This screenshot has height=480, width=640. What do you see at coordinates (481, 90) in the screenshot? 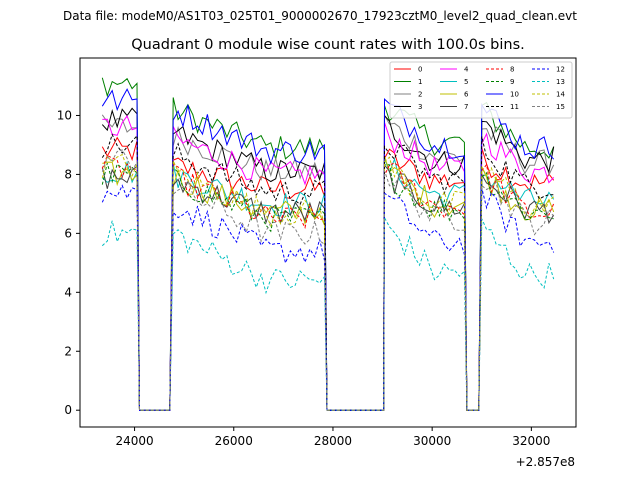
I see `legend-box` at bounding box center [481, 90].